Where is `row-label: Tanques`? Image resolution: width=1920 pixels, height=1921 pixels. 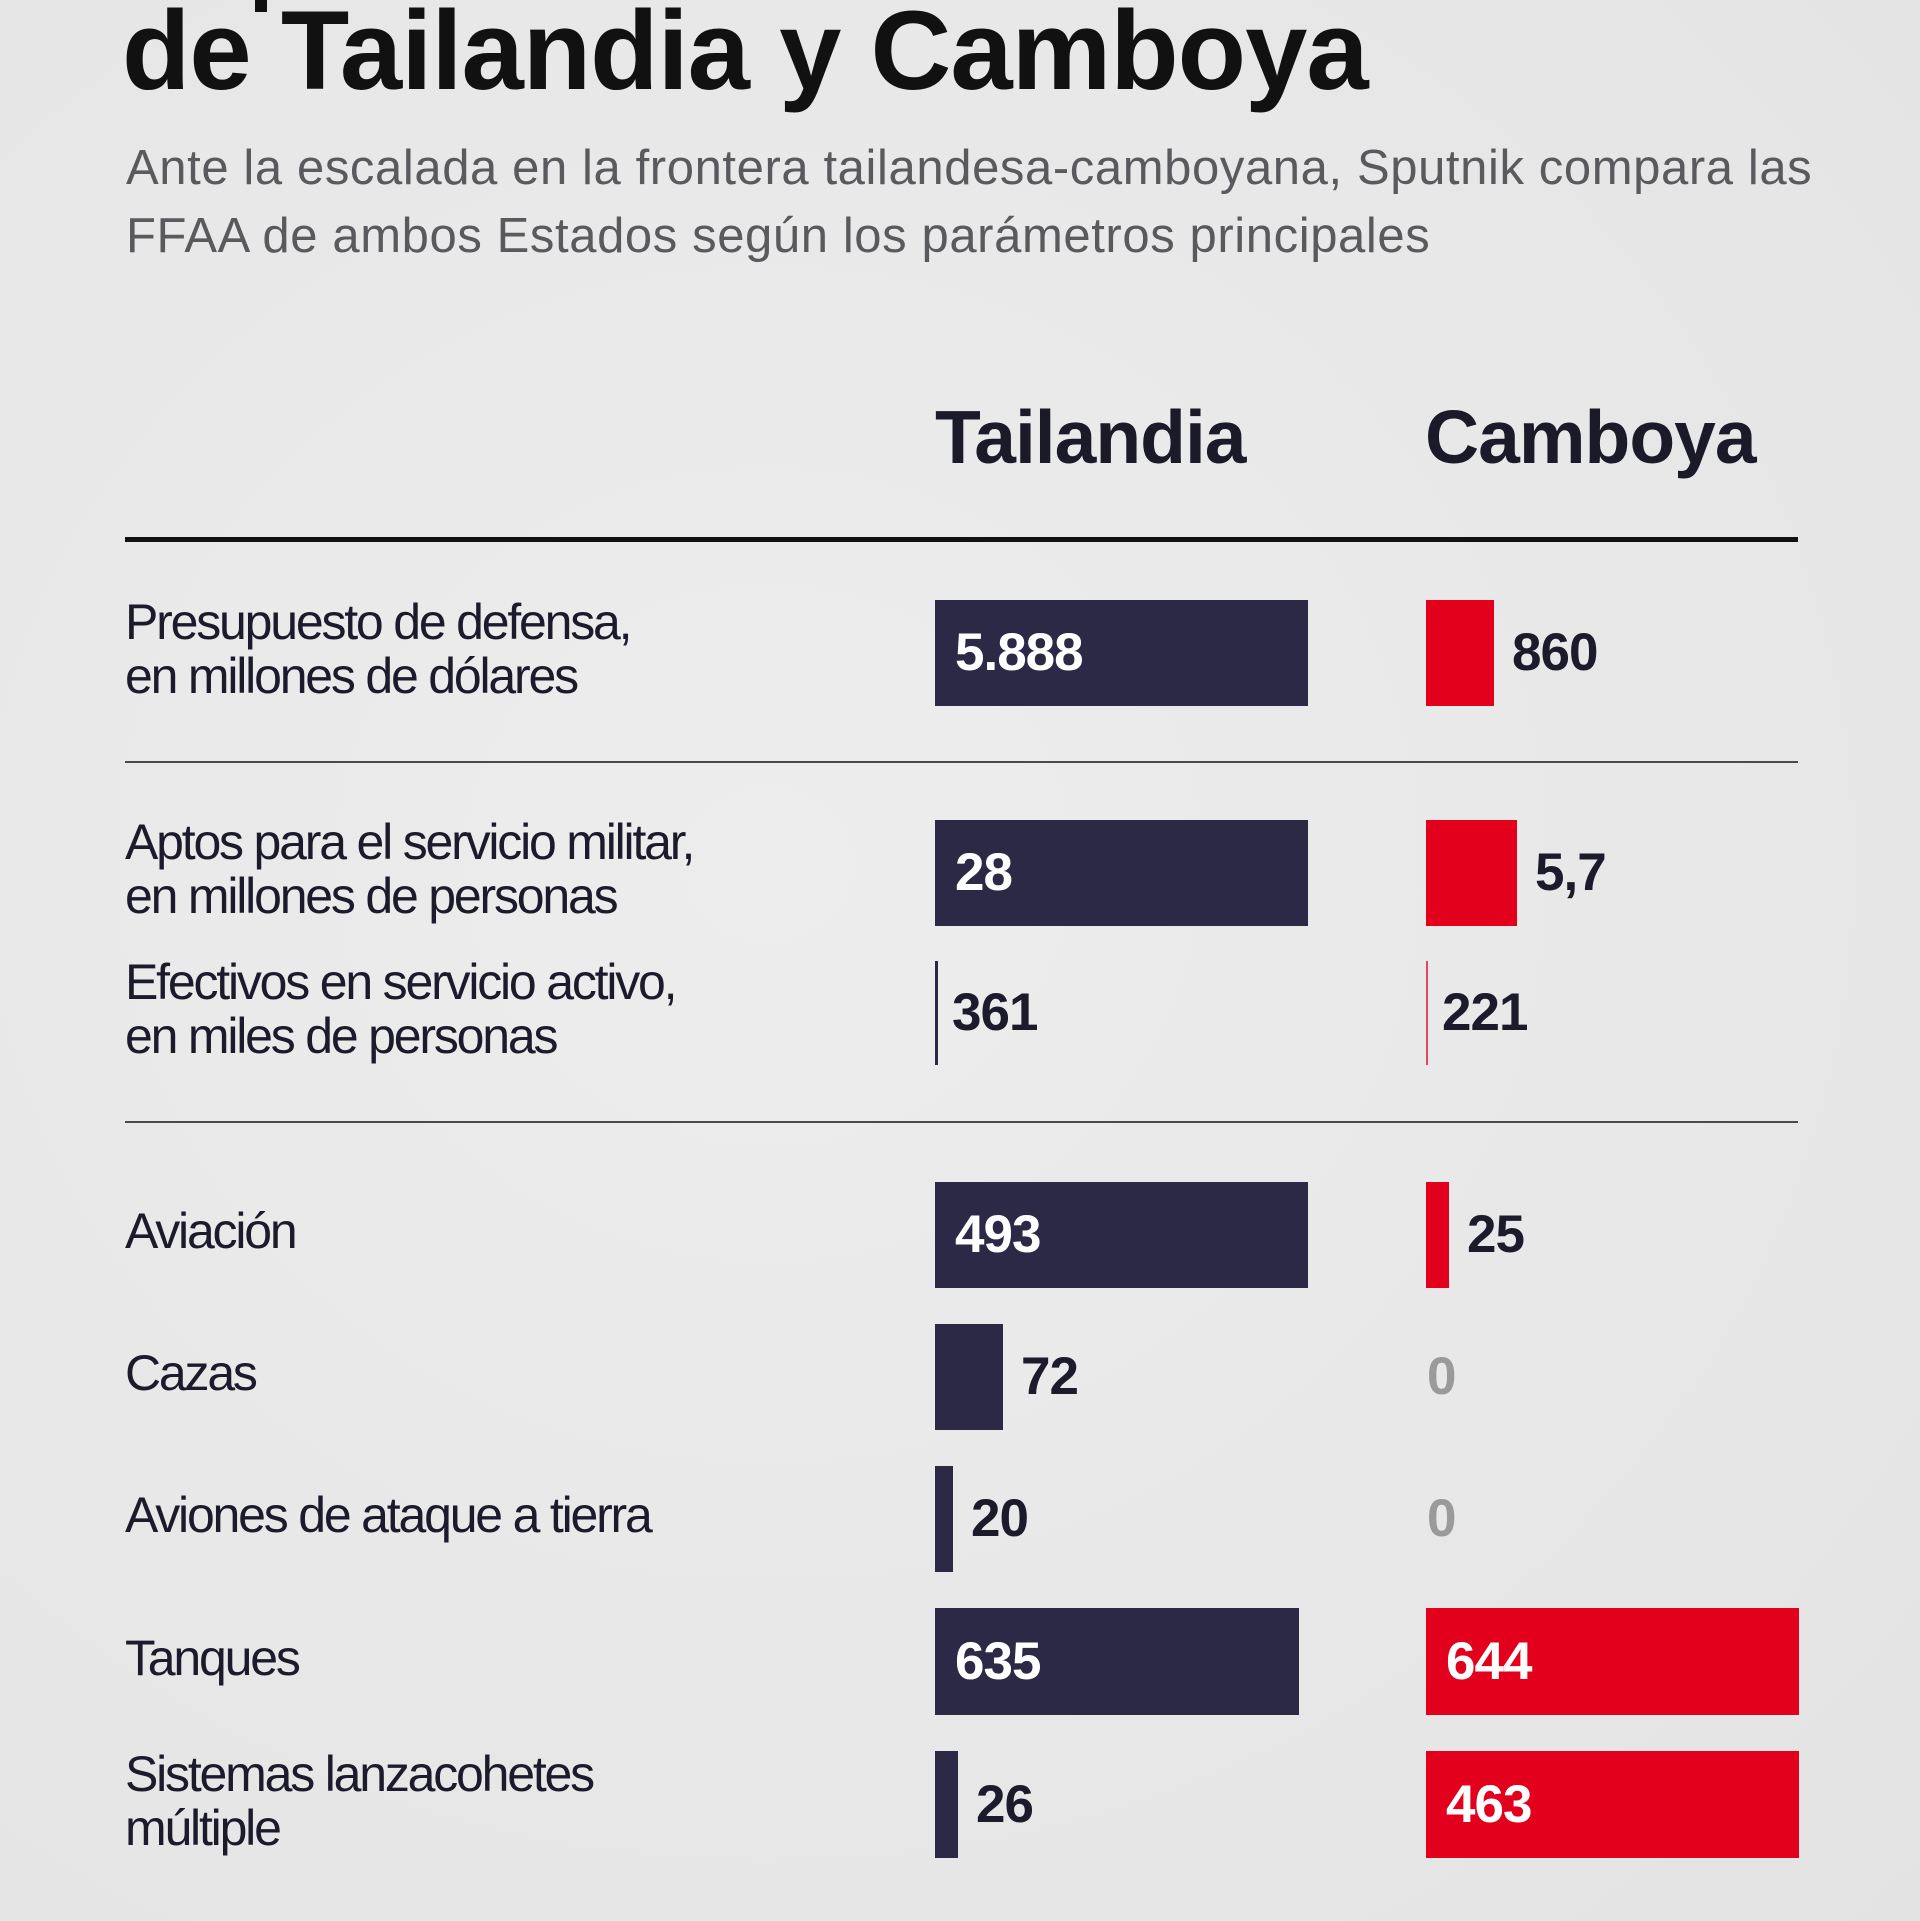 row-label: Tanques is located at coordinates (213, 1657).